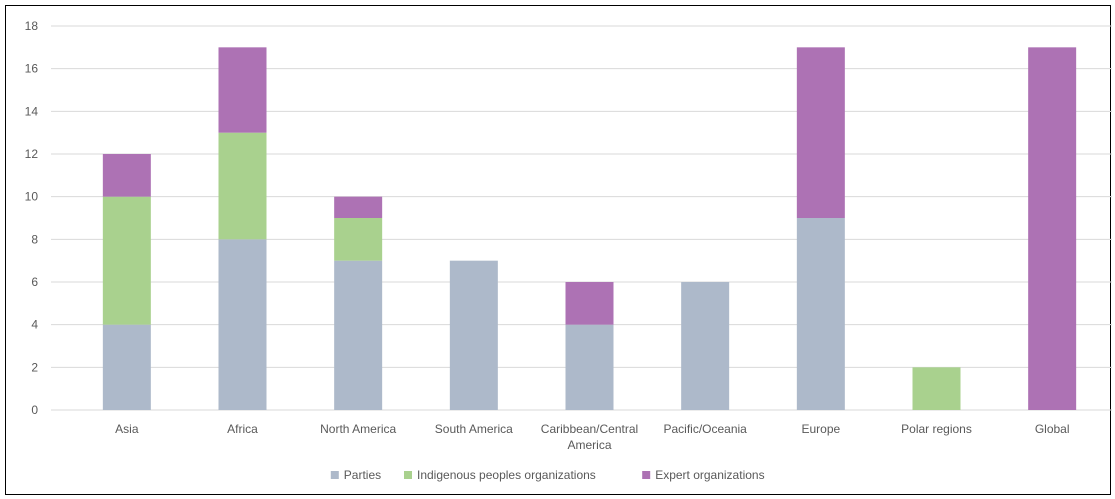  Describe the element at coordinates (820, 429) in the screenshot. I see `x-tick-label: Europe` at that location.